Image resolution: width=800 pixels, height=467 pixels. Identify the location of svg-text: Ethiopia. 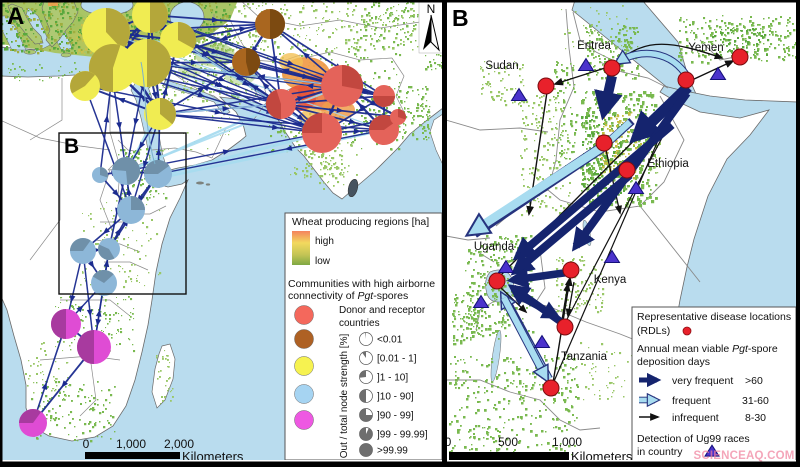
(668, 164).